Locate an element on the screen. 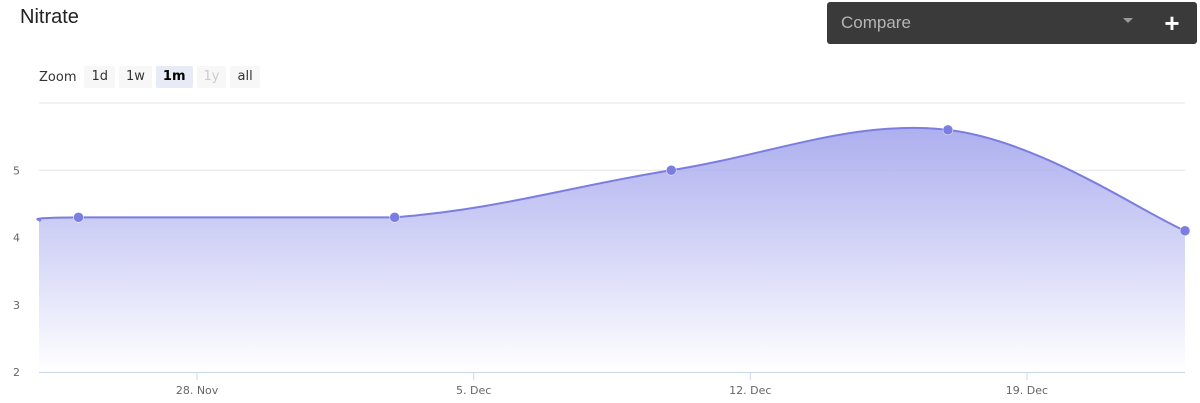 This screenshot has width=1200, height=403. y-axis: 2 3 4 5 is located at coordinates (16, 271).